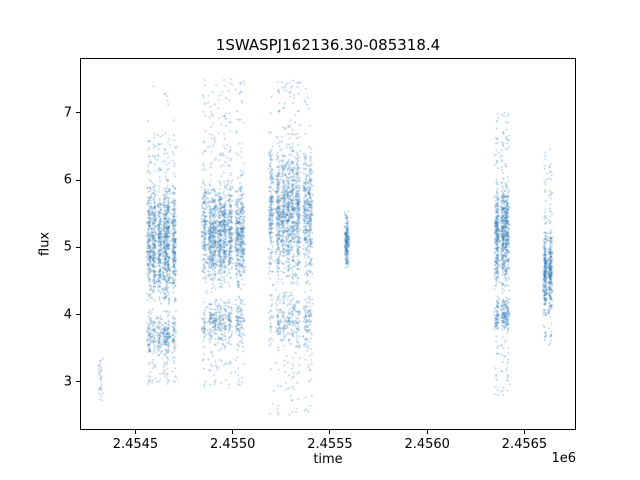 Image resolution: width=640 pixels, height=480 pixels. Describe the element at coordinates (67, 113) in the screenshot. I see `y-tick-label: 7` at that location.